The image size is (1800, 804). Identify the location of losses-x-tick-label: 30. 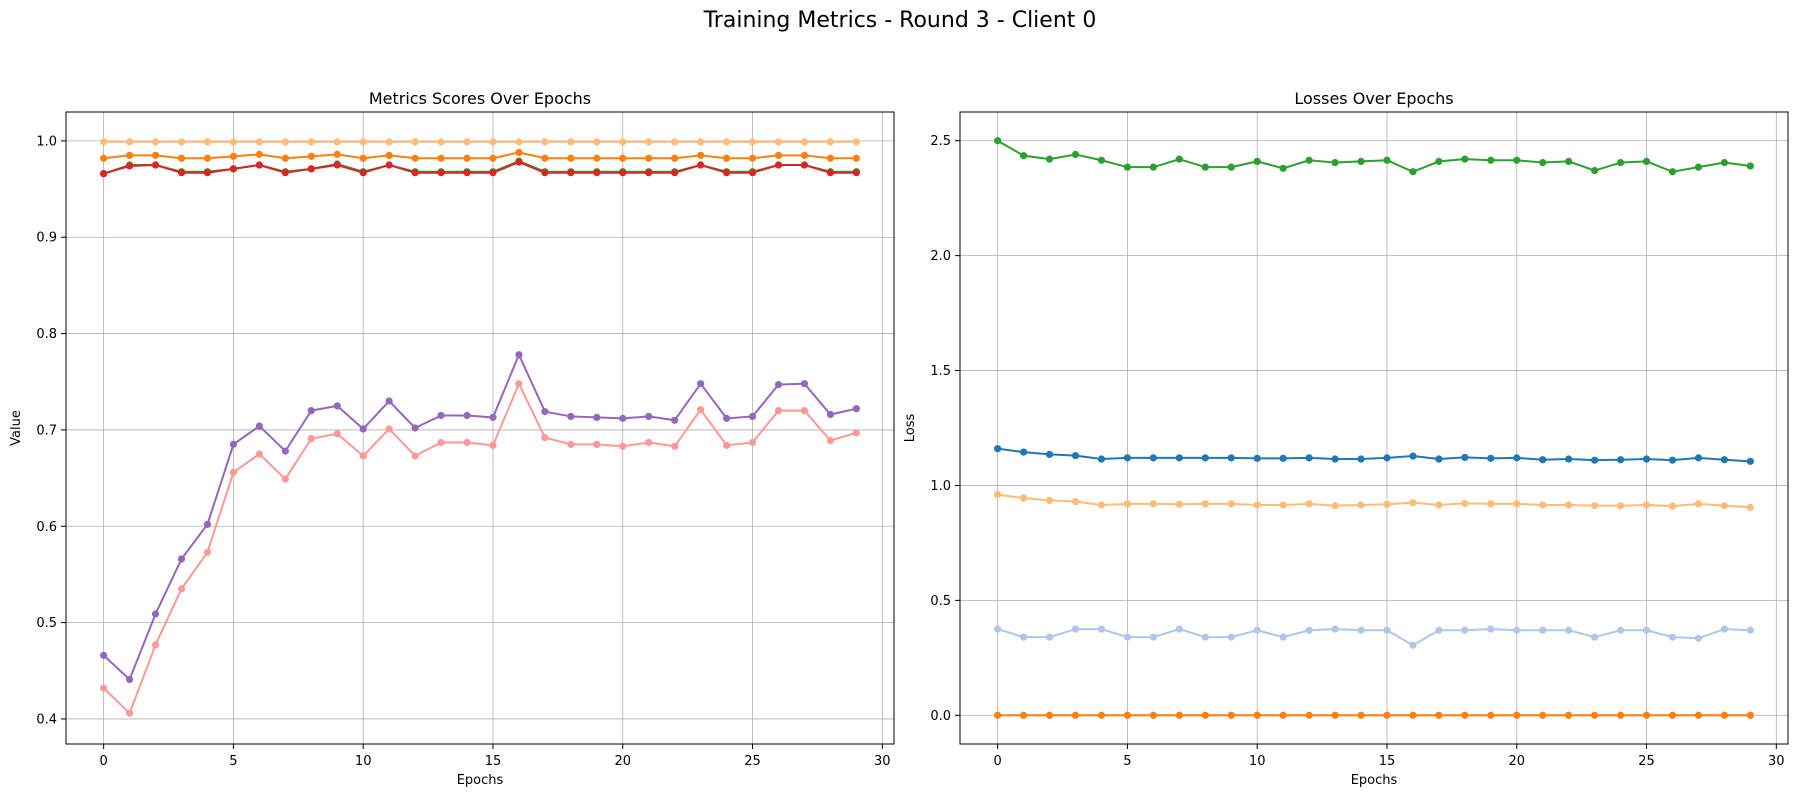
(1776, 761).